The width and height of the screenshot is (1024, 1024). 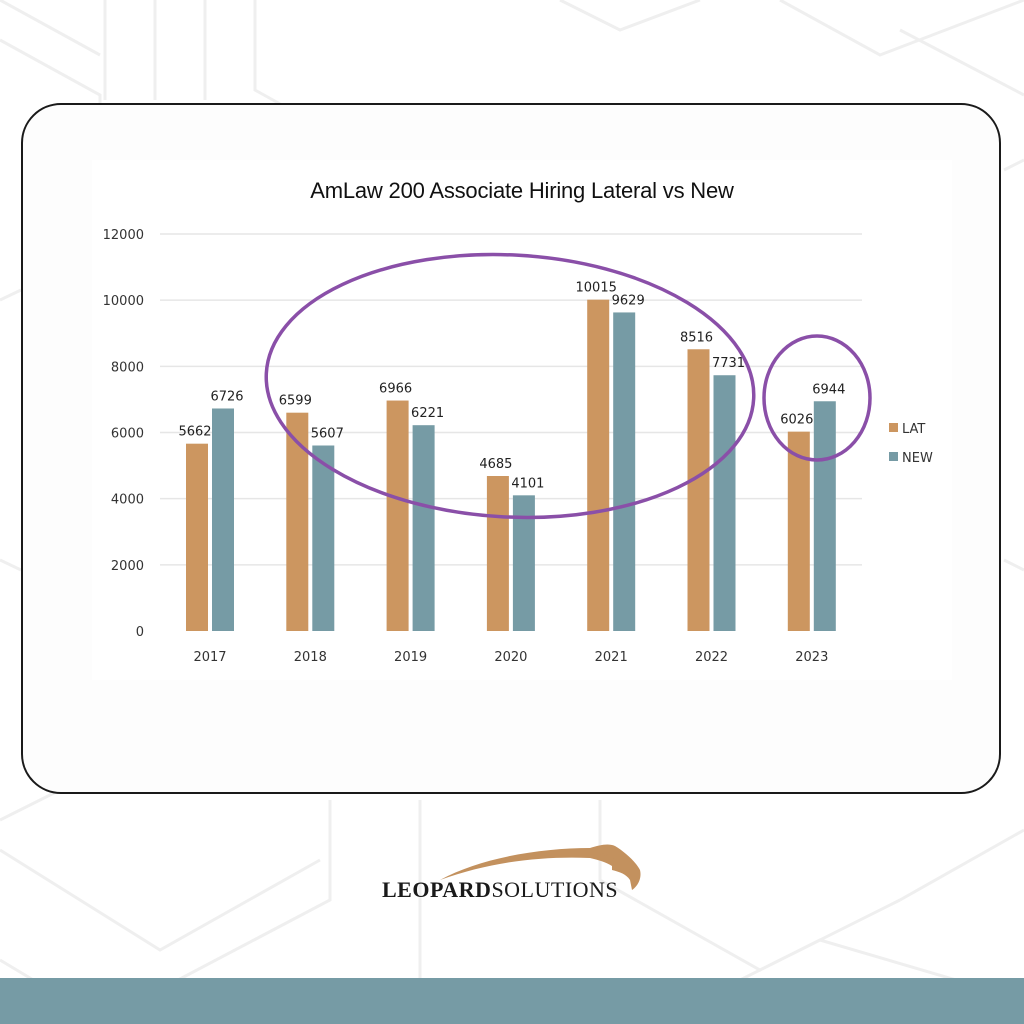 What do you see at coordinates (628, 300) in the screenshot?
I see `data-label: 9629` at bounding box center [628, 300].